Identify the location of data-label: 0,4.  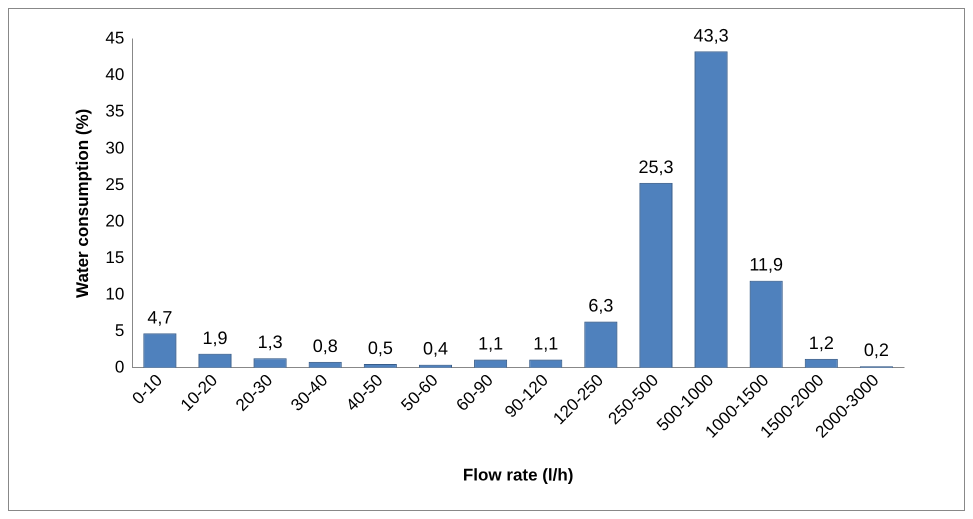
(435, 348).